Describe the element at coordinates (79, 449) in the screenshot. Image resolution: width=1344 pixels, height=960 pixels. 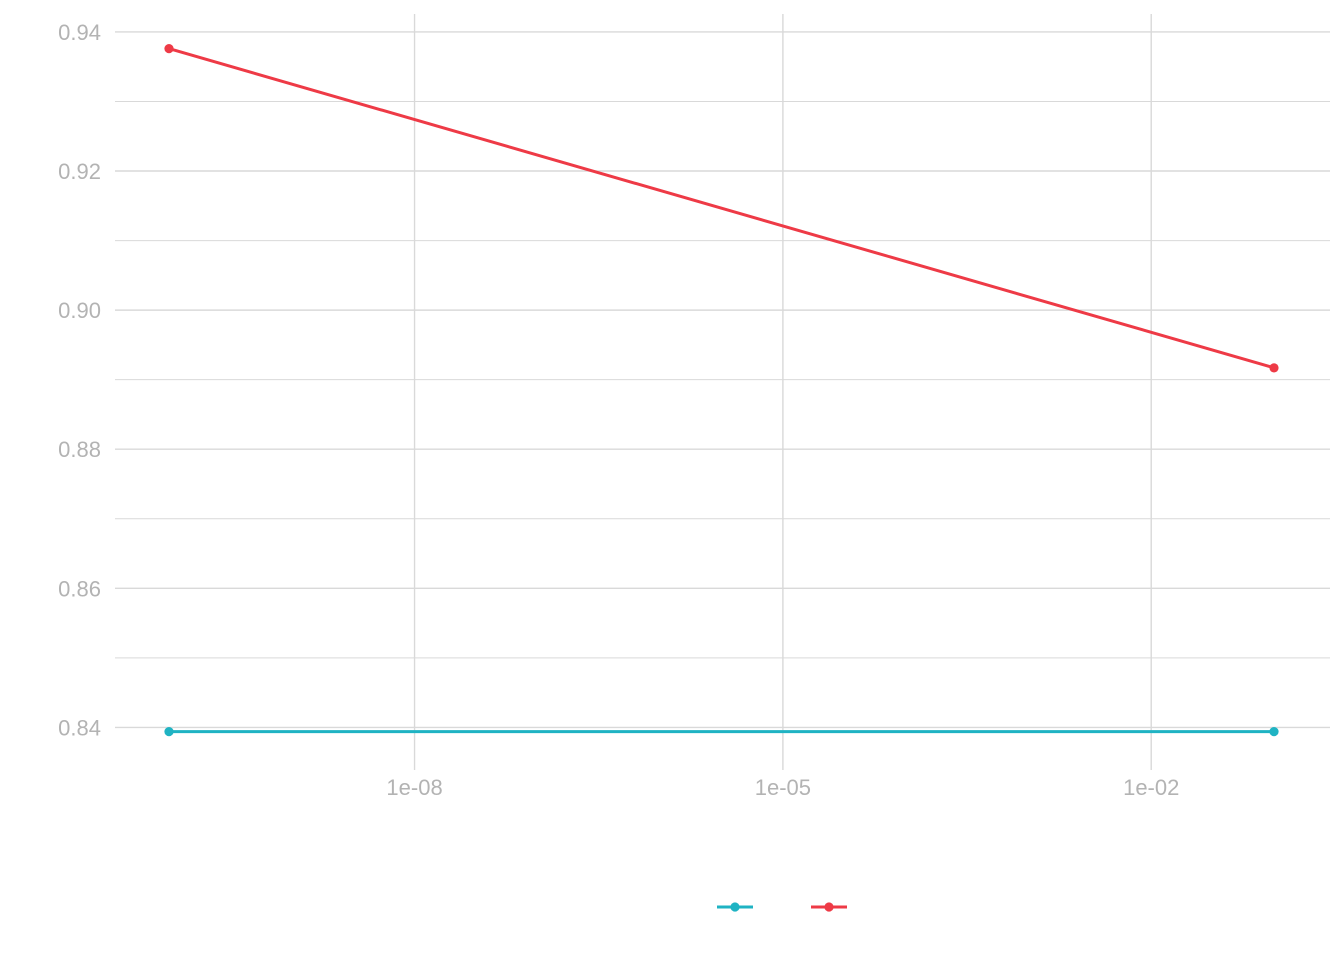
I see `y-tick-label: 0.88` at that location.